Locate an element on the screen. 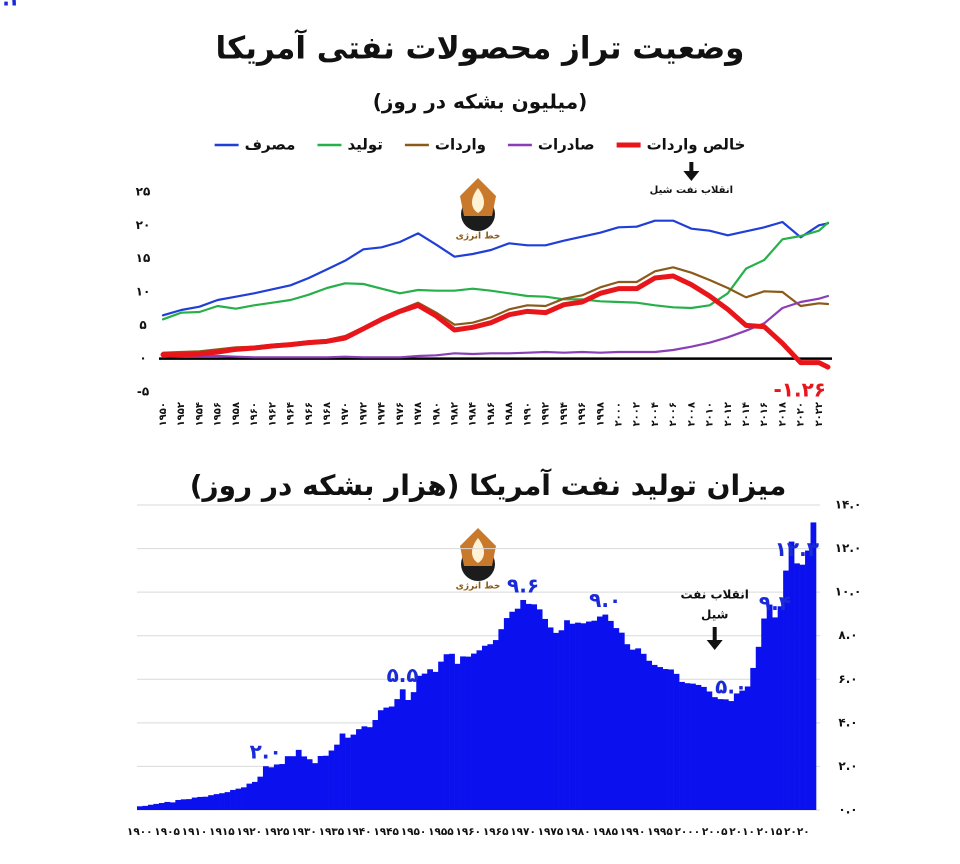  annotation-arrowhead is located at coordinates (714, 645).